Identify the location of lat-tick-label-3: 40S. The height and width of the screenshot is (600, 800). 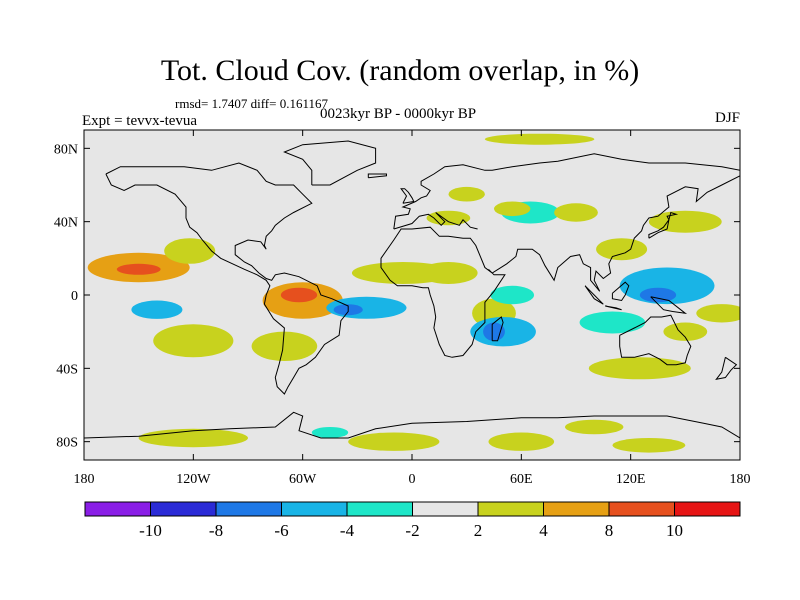
(67, 369).